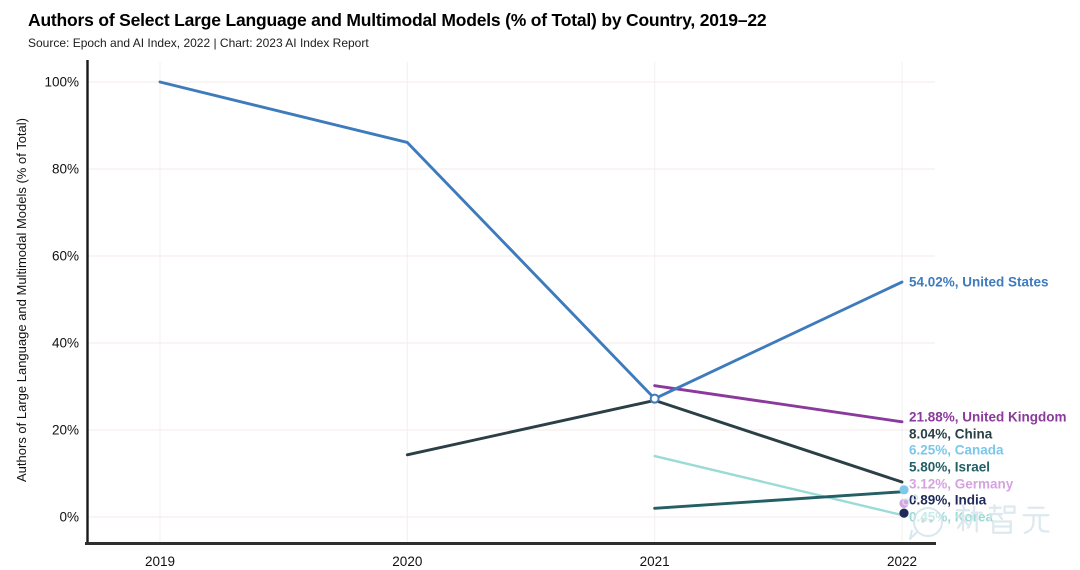  I want to click on y-tick-label: 80%, so click(65, 169).